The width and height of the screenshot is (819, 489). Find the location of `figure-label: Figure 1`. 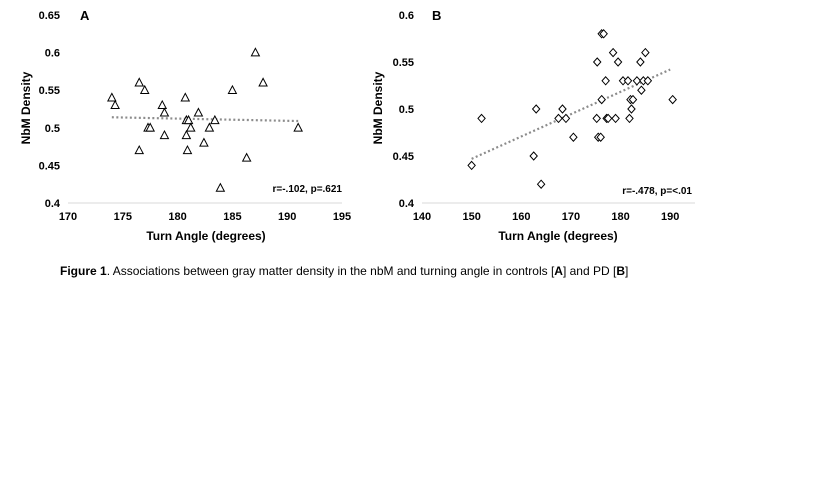

figure-label: Figure 1 is located at coordinates (83, 271).